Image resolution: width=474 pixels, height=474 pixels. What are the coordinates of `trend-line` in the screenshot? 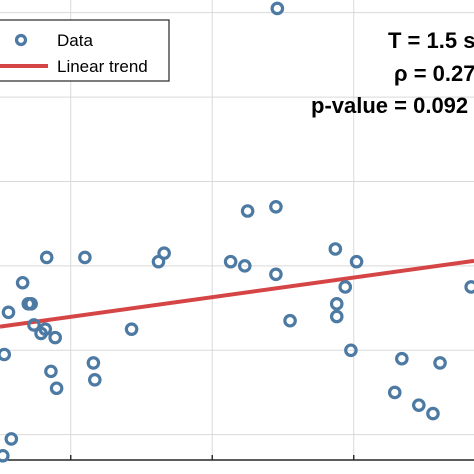 It's located at (237, 293).